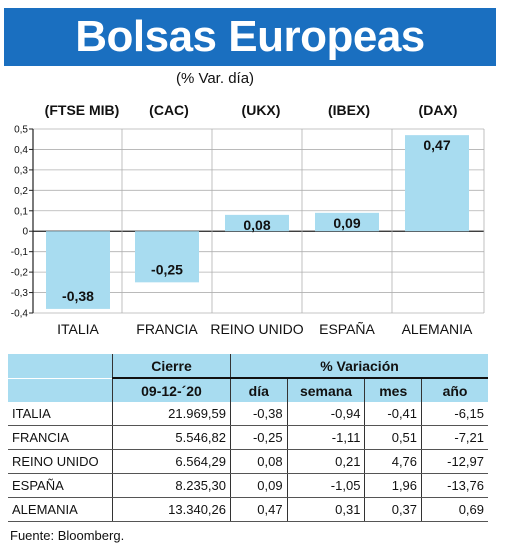  I want to click on row-ano: -13,76, so click(454, 485).